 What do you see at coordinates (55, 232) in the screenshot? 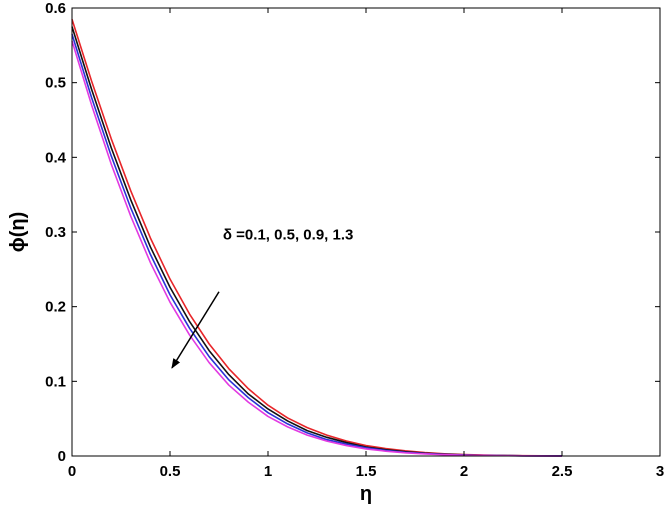
I see `y-tick-label-3: 0.3` at bounding box center [55, 232].